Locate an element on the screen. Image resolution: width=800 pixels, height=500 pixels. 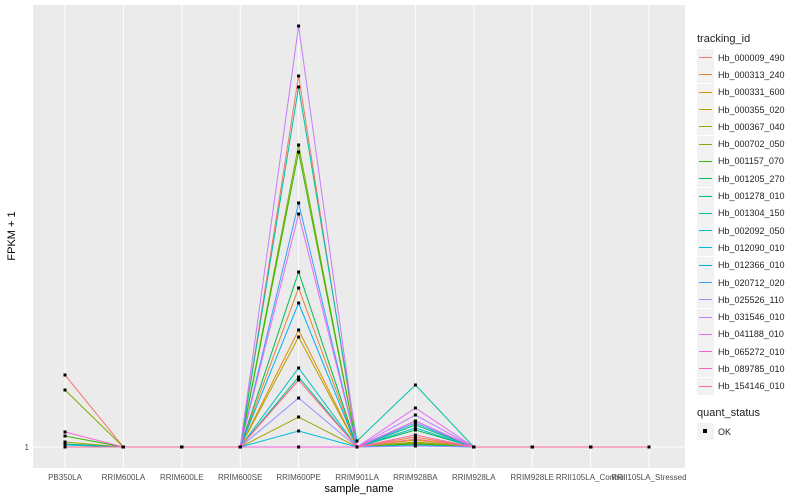
legend-item: Hb_002092_050 is located at coordinates (741, 231).